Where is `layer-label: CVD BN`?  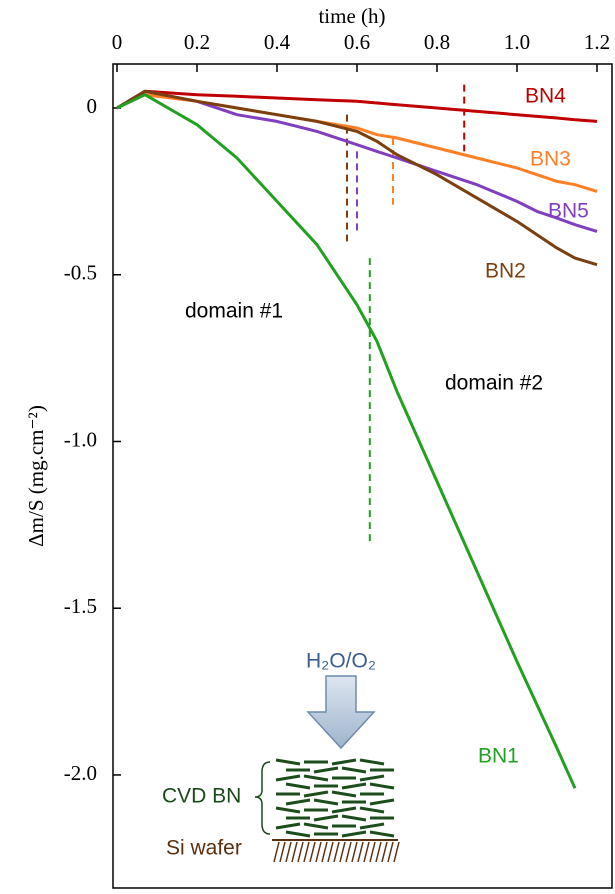
layer-label: CVD BN is located at coordinates (201, 796).